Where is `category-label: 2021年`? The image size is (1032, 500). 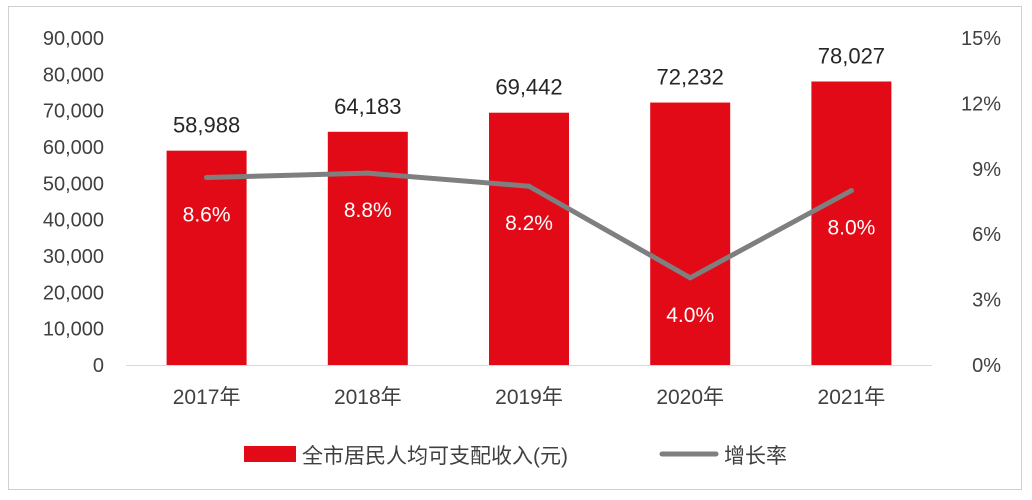 category-label: 2021年 is located at coordinates (852, 397).